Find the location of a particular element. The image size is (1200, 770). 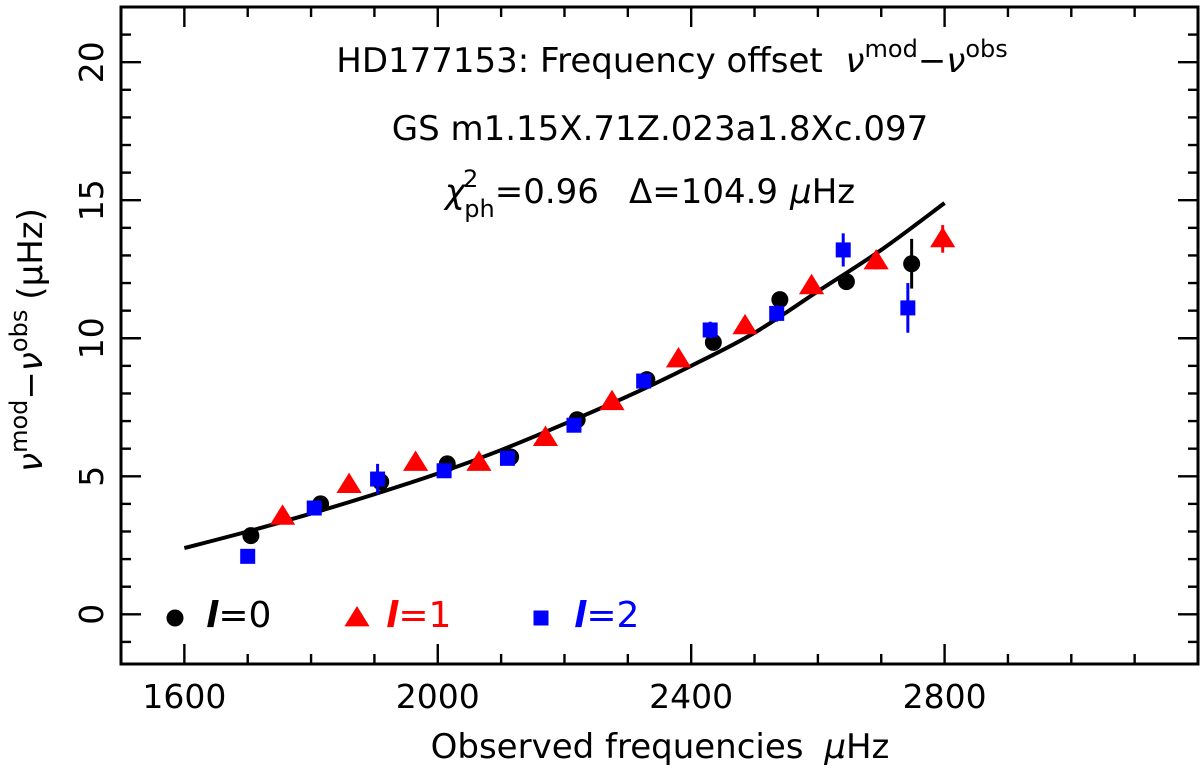

x-tick-label: 2000 is located at coordinates (438, 696).